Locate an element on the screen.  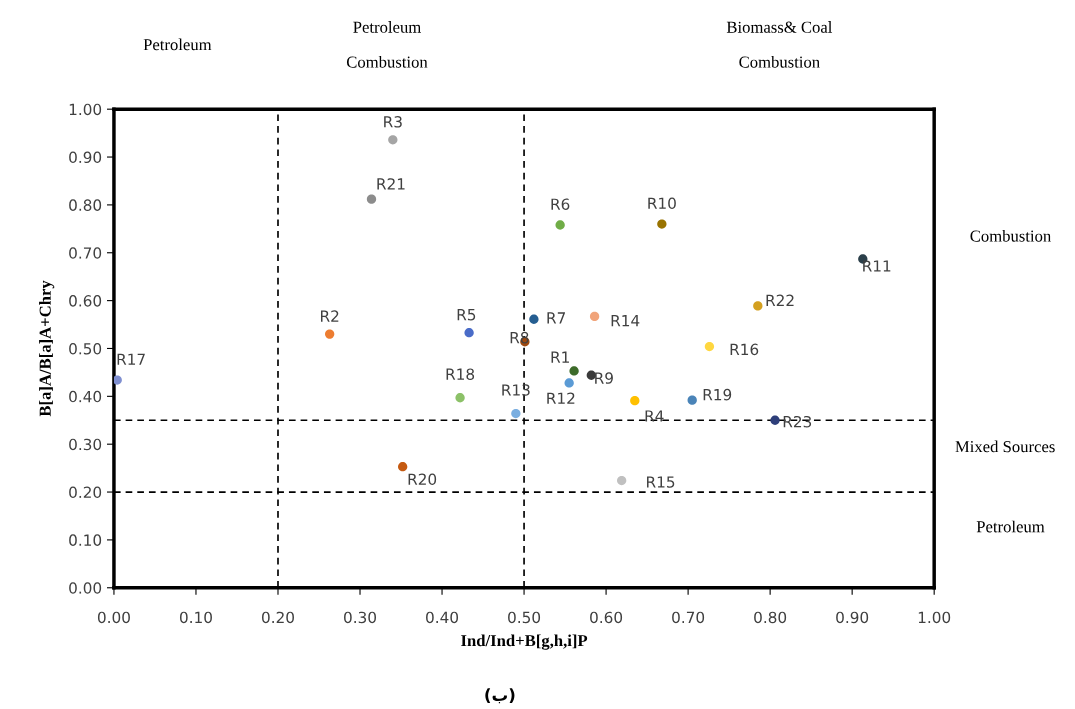
x-axis-title: Ind/Ind+B[g,h,i]P is located at coordinates (524, 642).